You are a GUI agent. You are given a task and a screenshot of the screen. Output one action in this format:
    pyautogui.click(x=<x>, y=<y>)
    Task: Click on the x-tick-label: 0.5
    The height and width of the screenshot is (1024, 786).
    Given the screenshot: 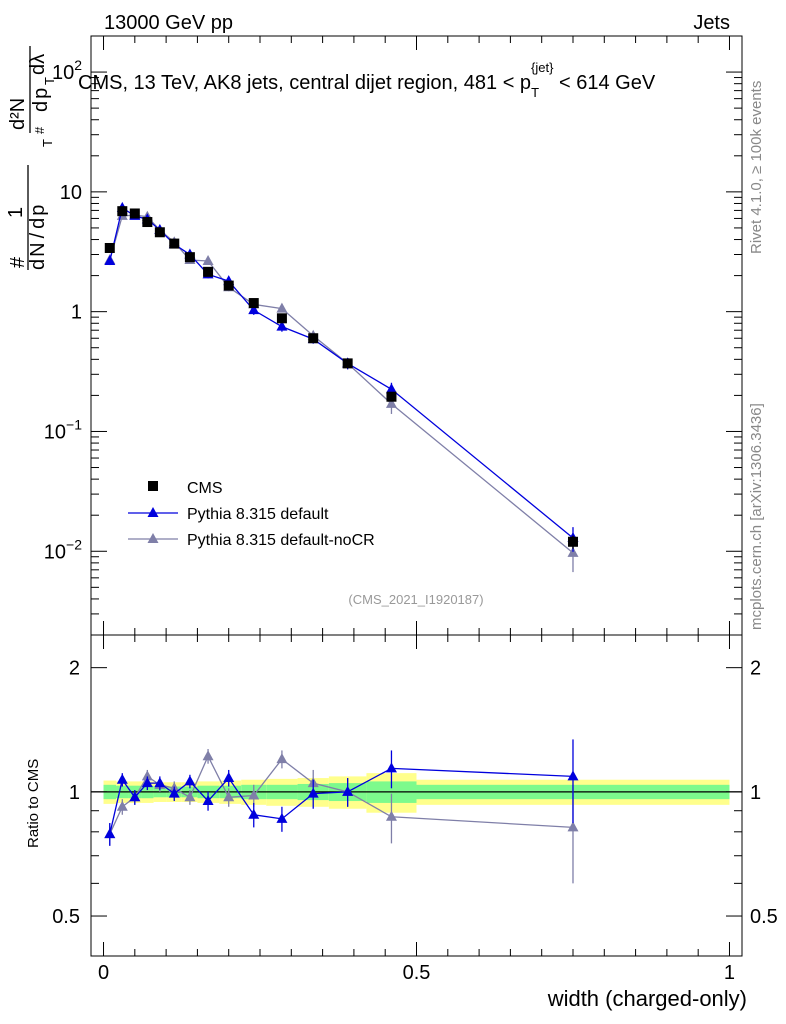 What is the action you would take?
    pyautogui.click(x=417, y=973)
    